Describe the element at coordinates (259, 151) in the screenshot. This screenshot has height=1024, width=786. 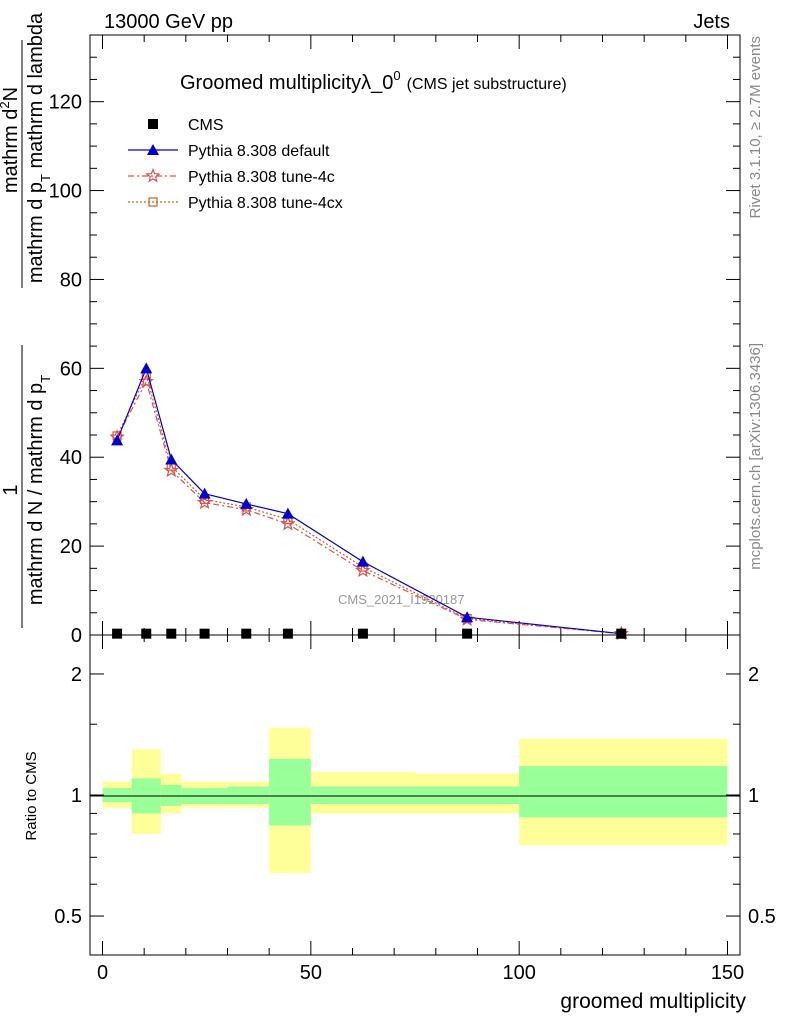
I see `legend-label: Pythia 8.308 default` at that location.